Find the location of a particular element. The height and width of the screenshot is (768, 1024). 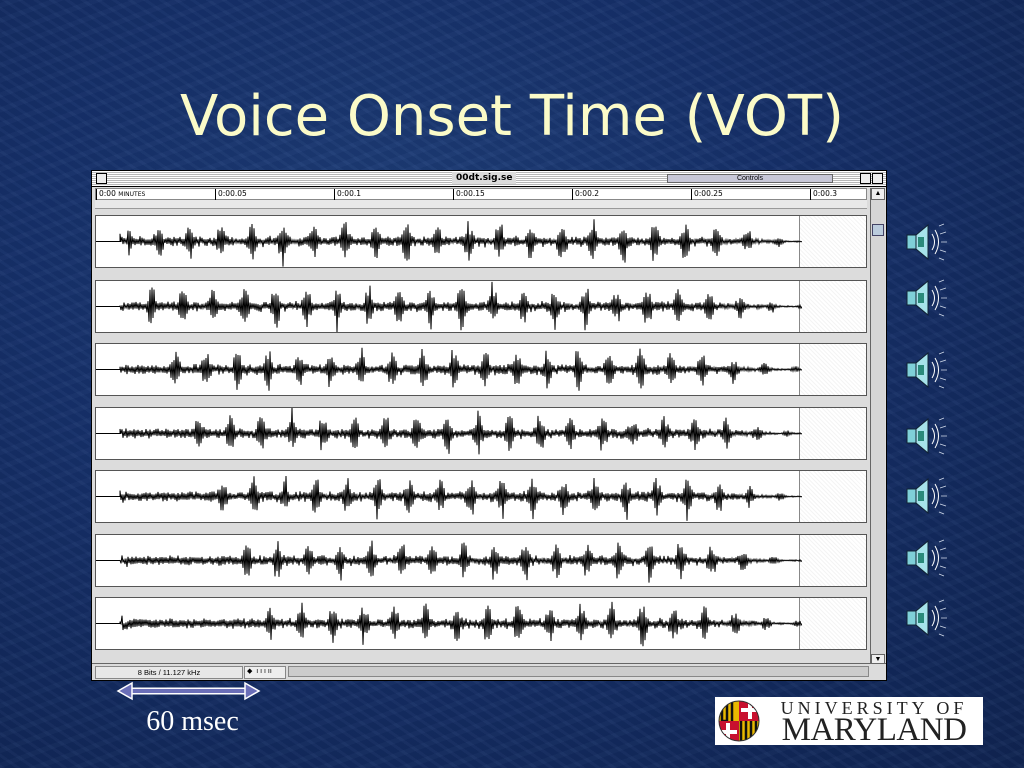

horizontal-scrollbar is located at coordinates (578, 671).